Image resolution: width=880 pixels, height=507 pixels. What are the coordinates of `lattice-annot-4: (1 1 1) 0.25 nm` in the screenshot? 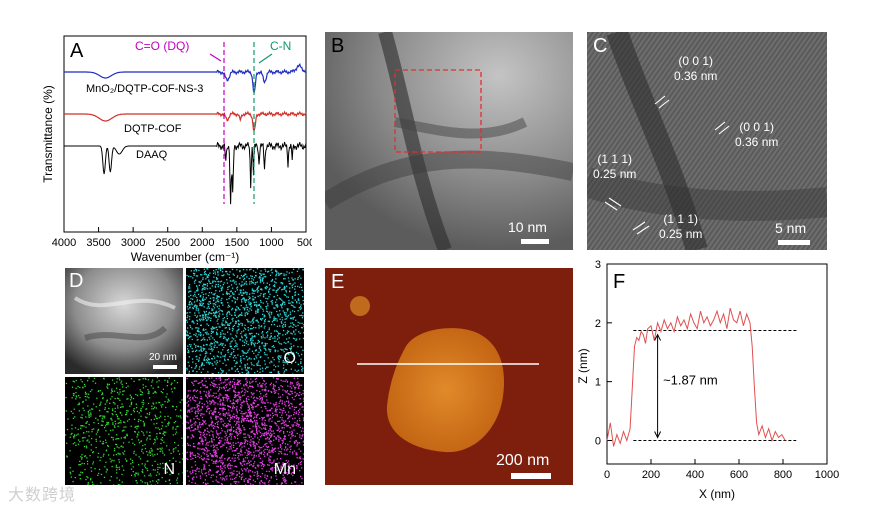 It's located at (680, 227).